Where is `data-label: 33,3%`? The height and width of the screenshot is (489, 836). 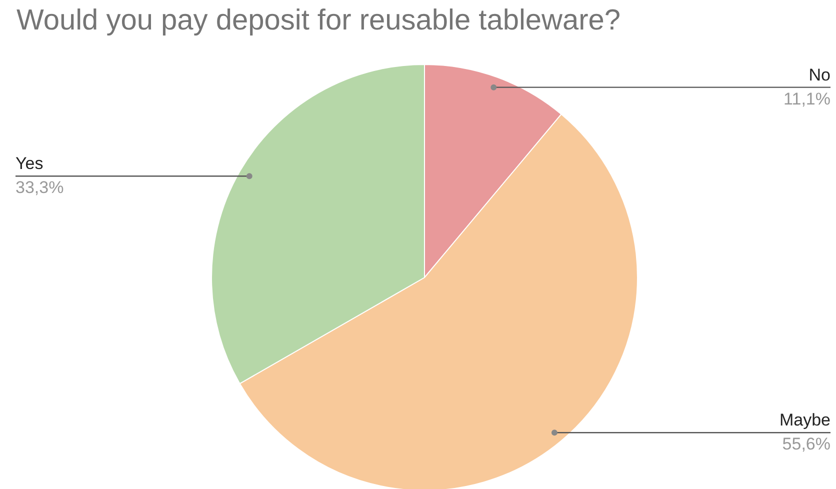 data-label: 33,3% is located at coordinates (40, 188).